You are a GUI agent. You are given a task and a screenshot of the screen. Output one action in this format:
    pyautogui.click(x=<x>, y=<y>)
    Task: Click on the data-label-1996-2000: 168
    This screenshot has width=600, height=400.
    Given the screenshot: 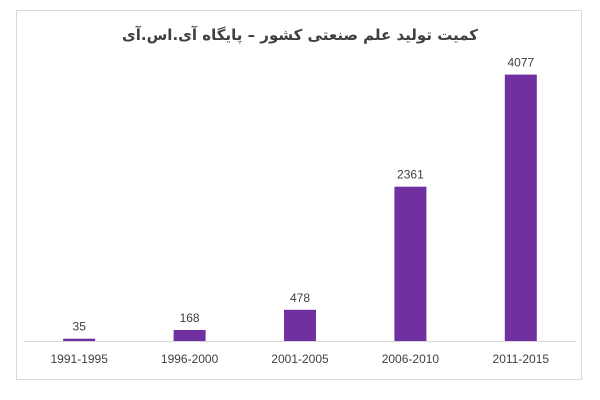 What is the action you would take?
    pyautogui.click(x=190, y=318)
    